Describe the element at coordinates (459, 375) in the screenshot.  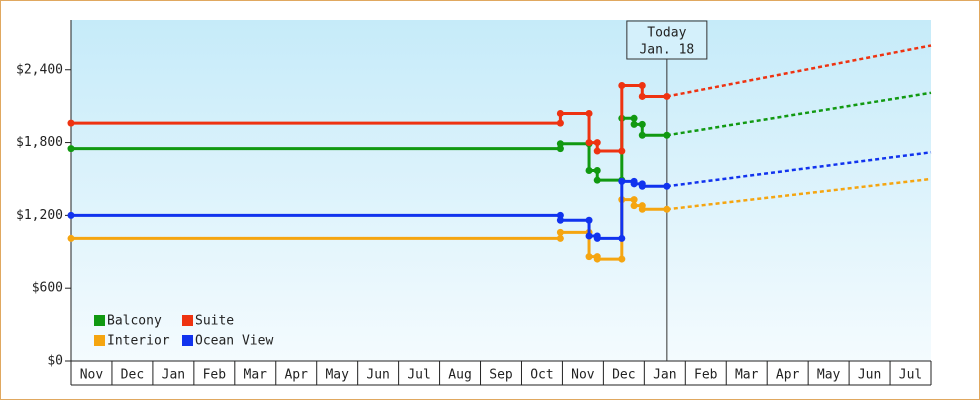
I see `x-tick-label: Aug` at that location.